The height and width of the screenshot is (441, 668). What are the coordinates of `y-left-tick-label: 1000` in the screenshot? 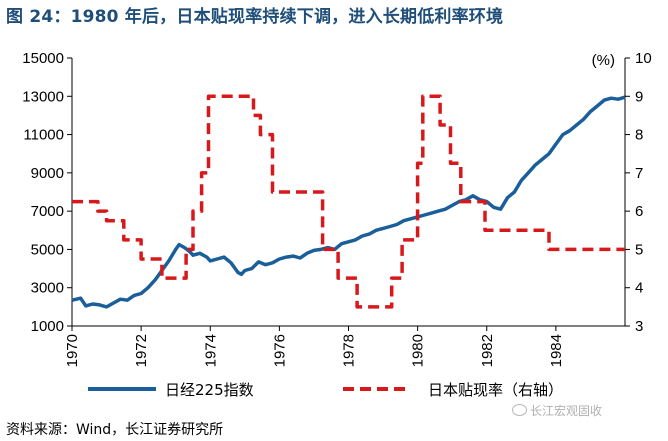 It's located at (47, 326).